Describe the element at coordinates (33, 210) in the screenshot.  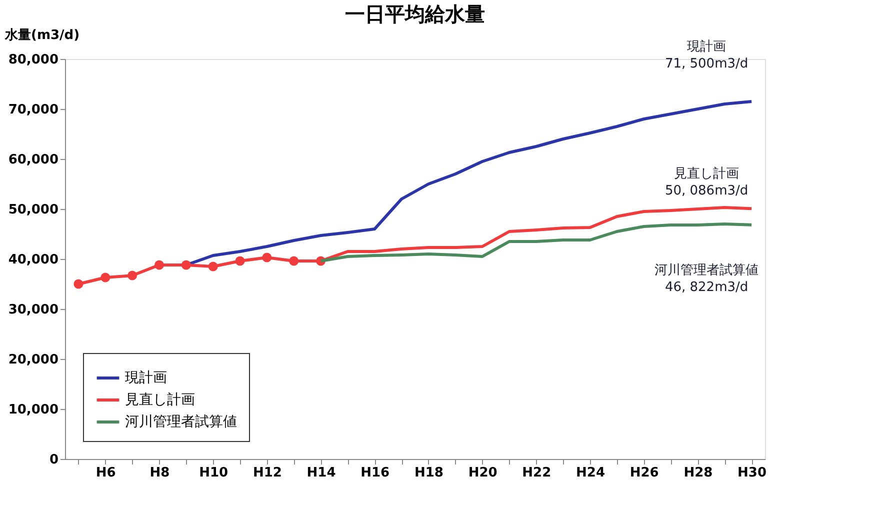
I see `y-tick-label: 50,000` at that location.